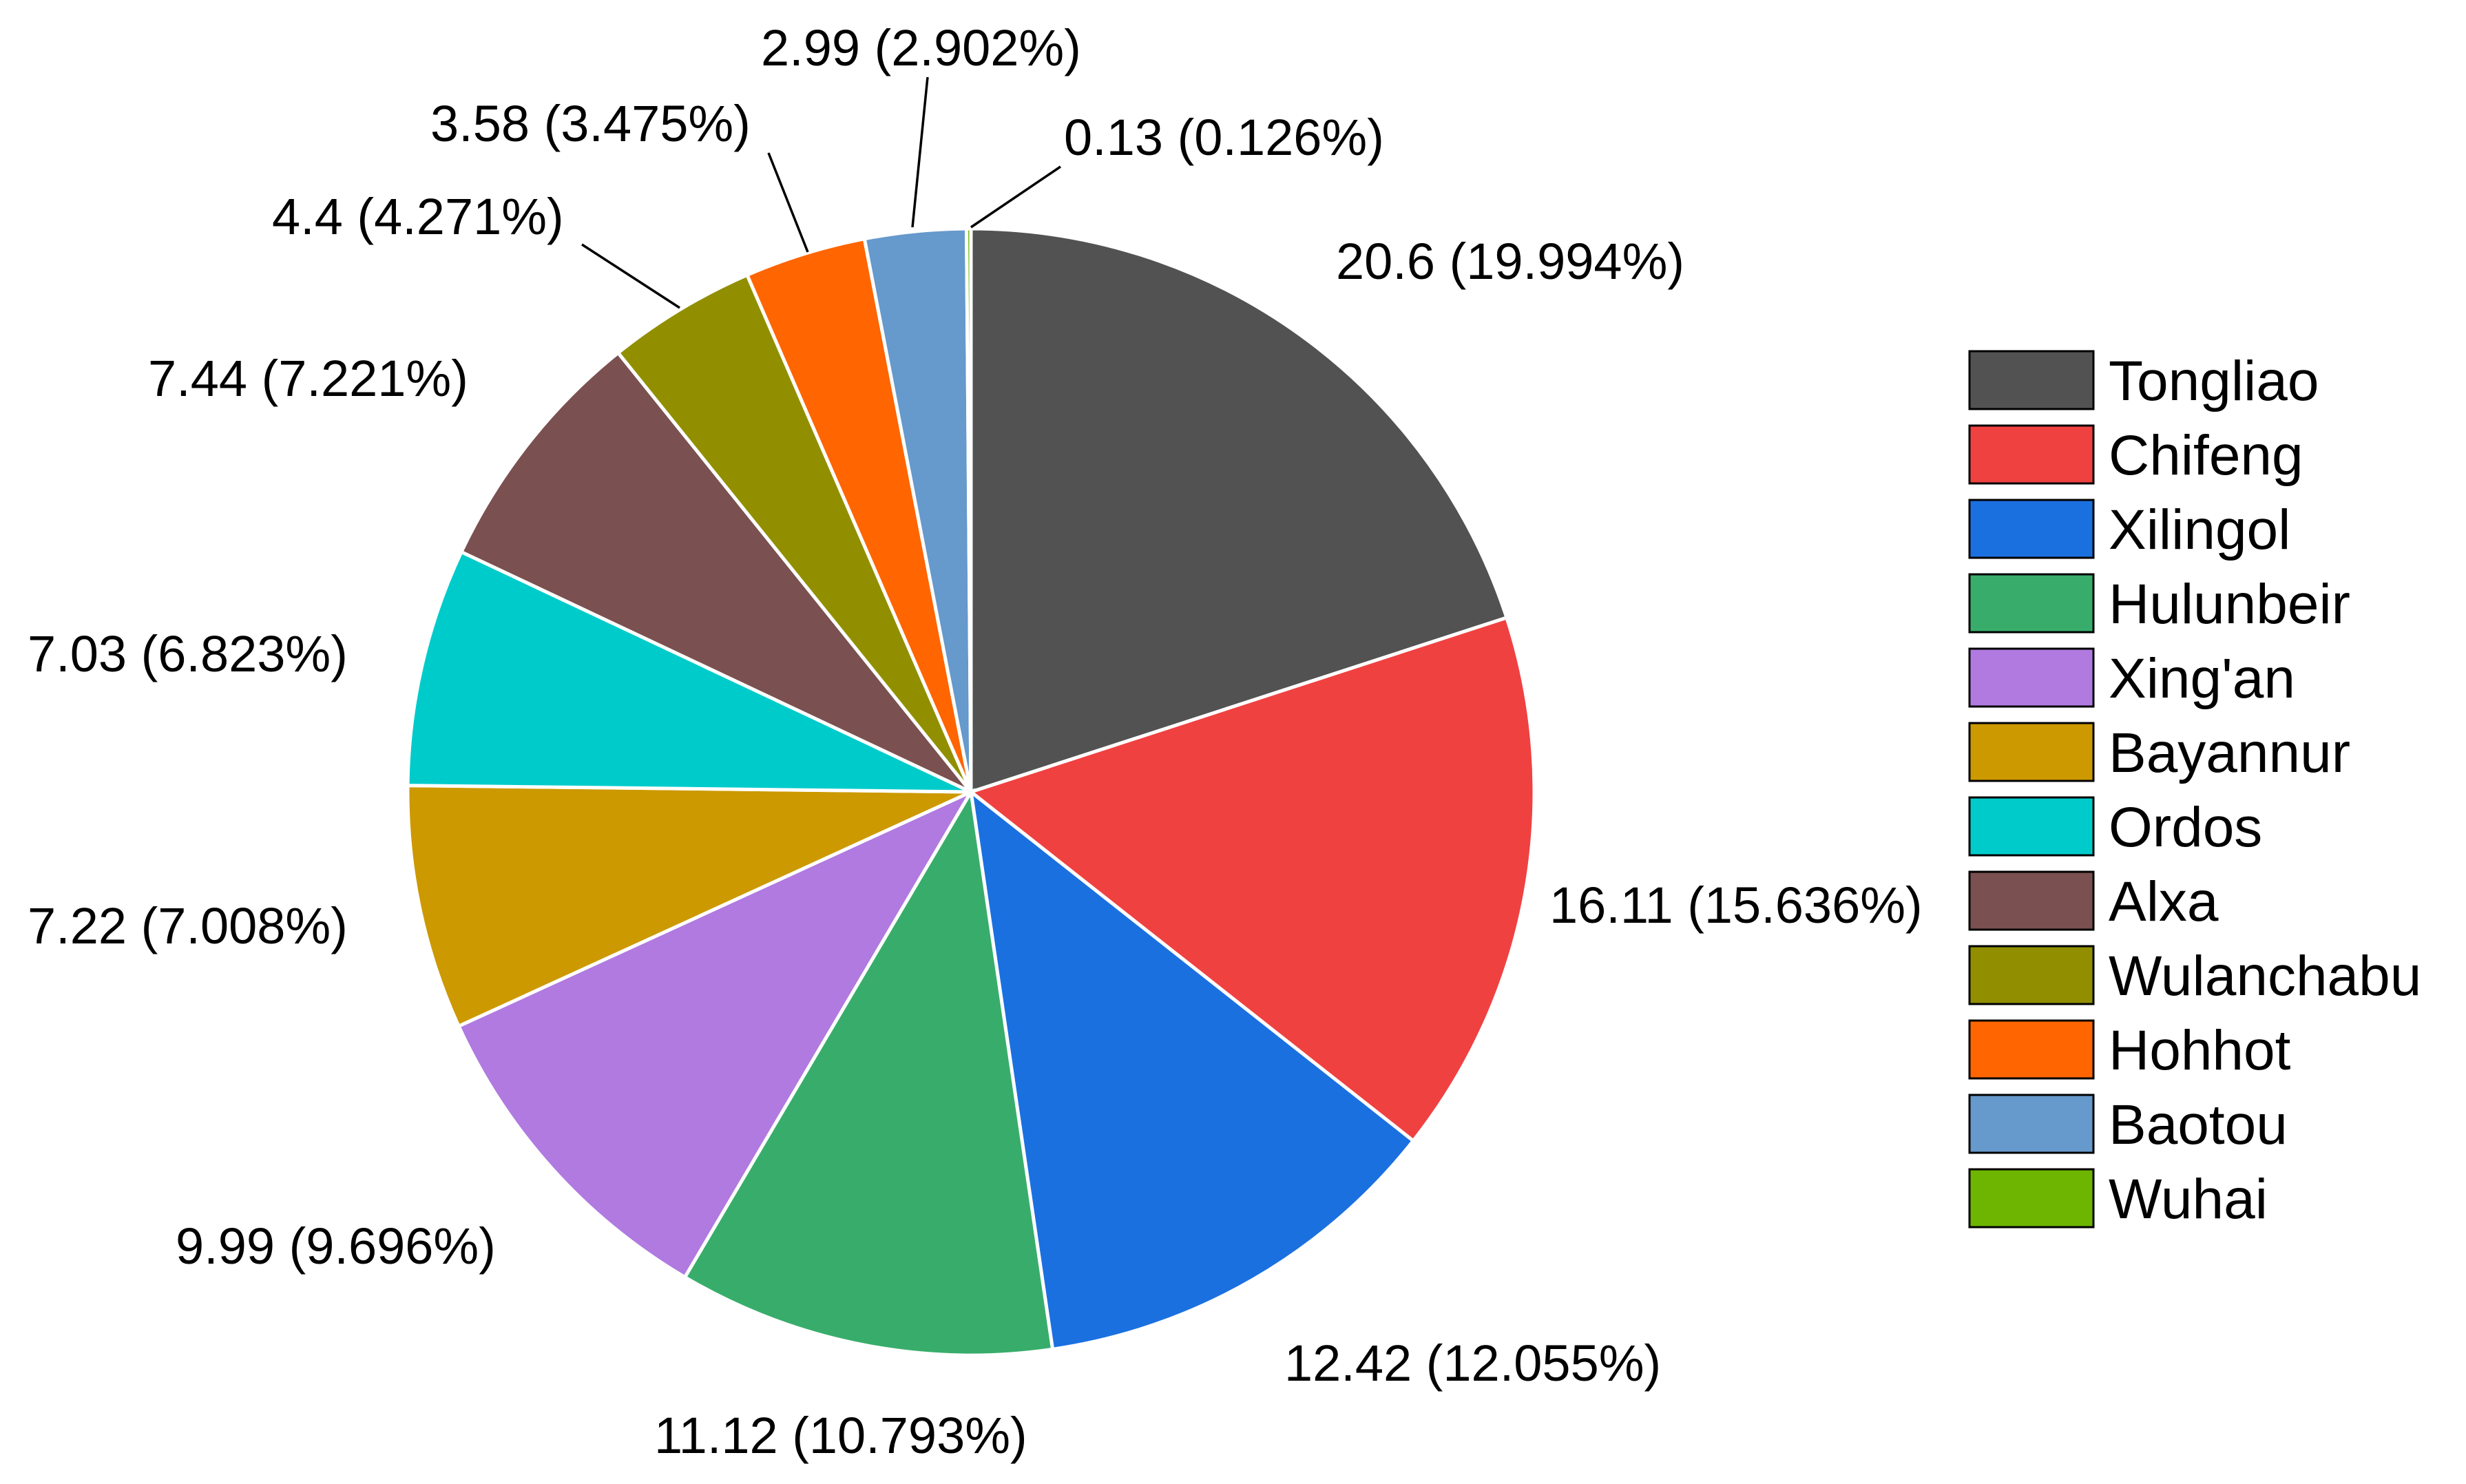  What do you see at coordinates (590, 124) in the screenshot?
I see `slice-label-hohhot: 3.58 (3.475%)` at bounding box center [590, 124].